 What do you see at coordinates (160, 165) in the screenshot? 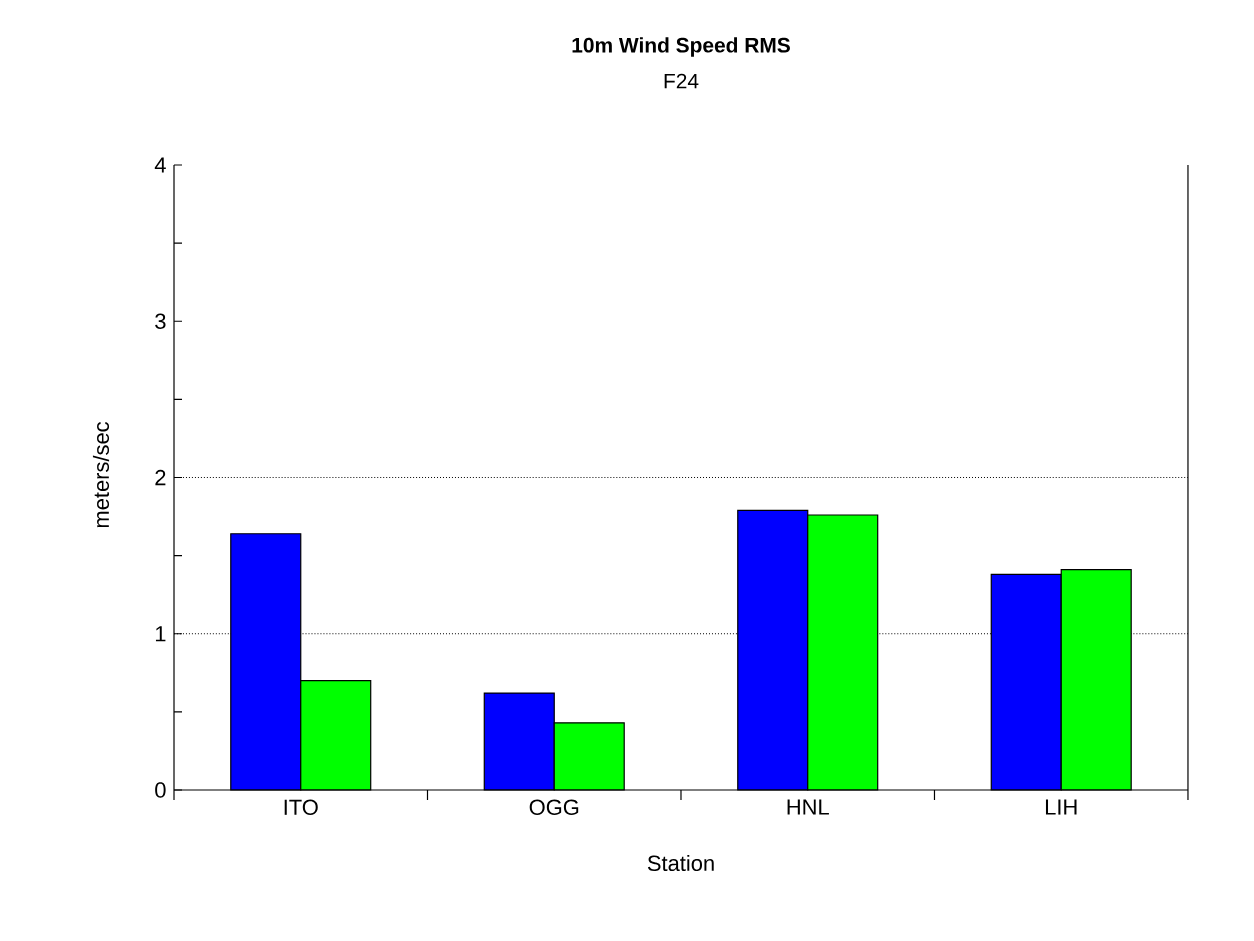
I see `y-tick-label: 4` at bounding box center [160, 165].